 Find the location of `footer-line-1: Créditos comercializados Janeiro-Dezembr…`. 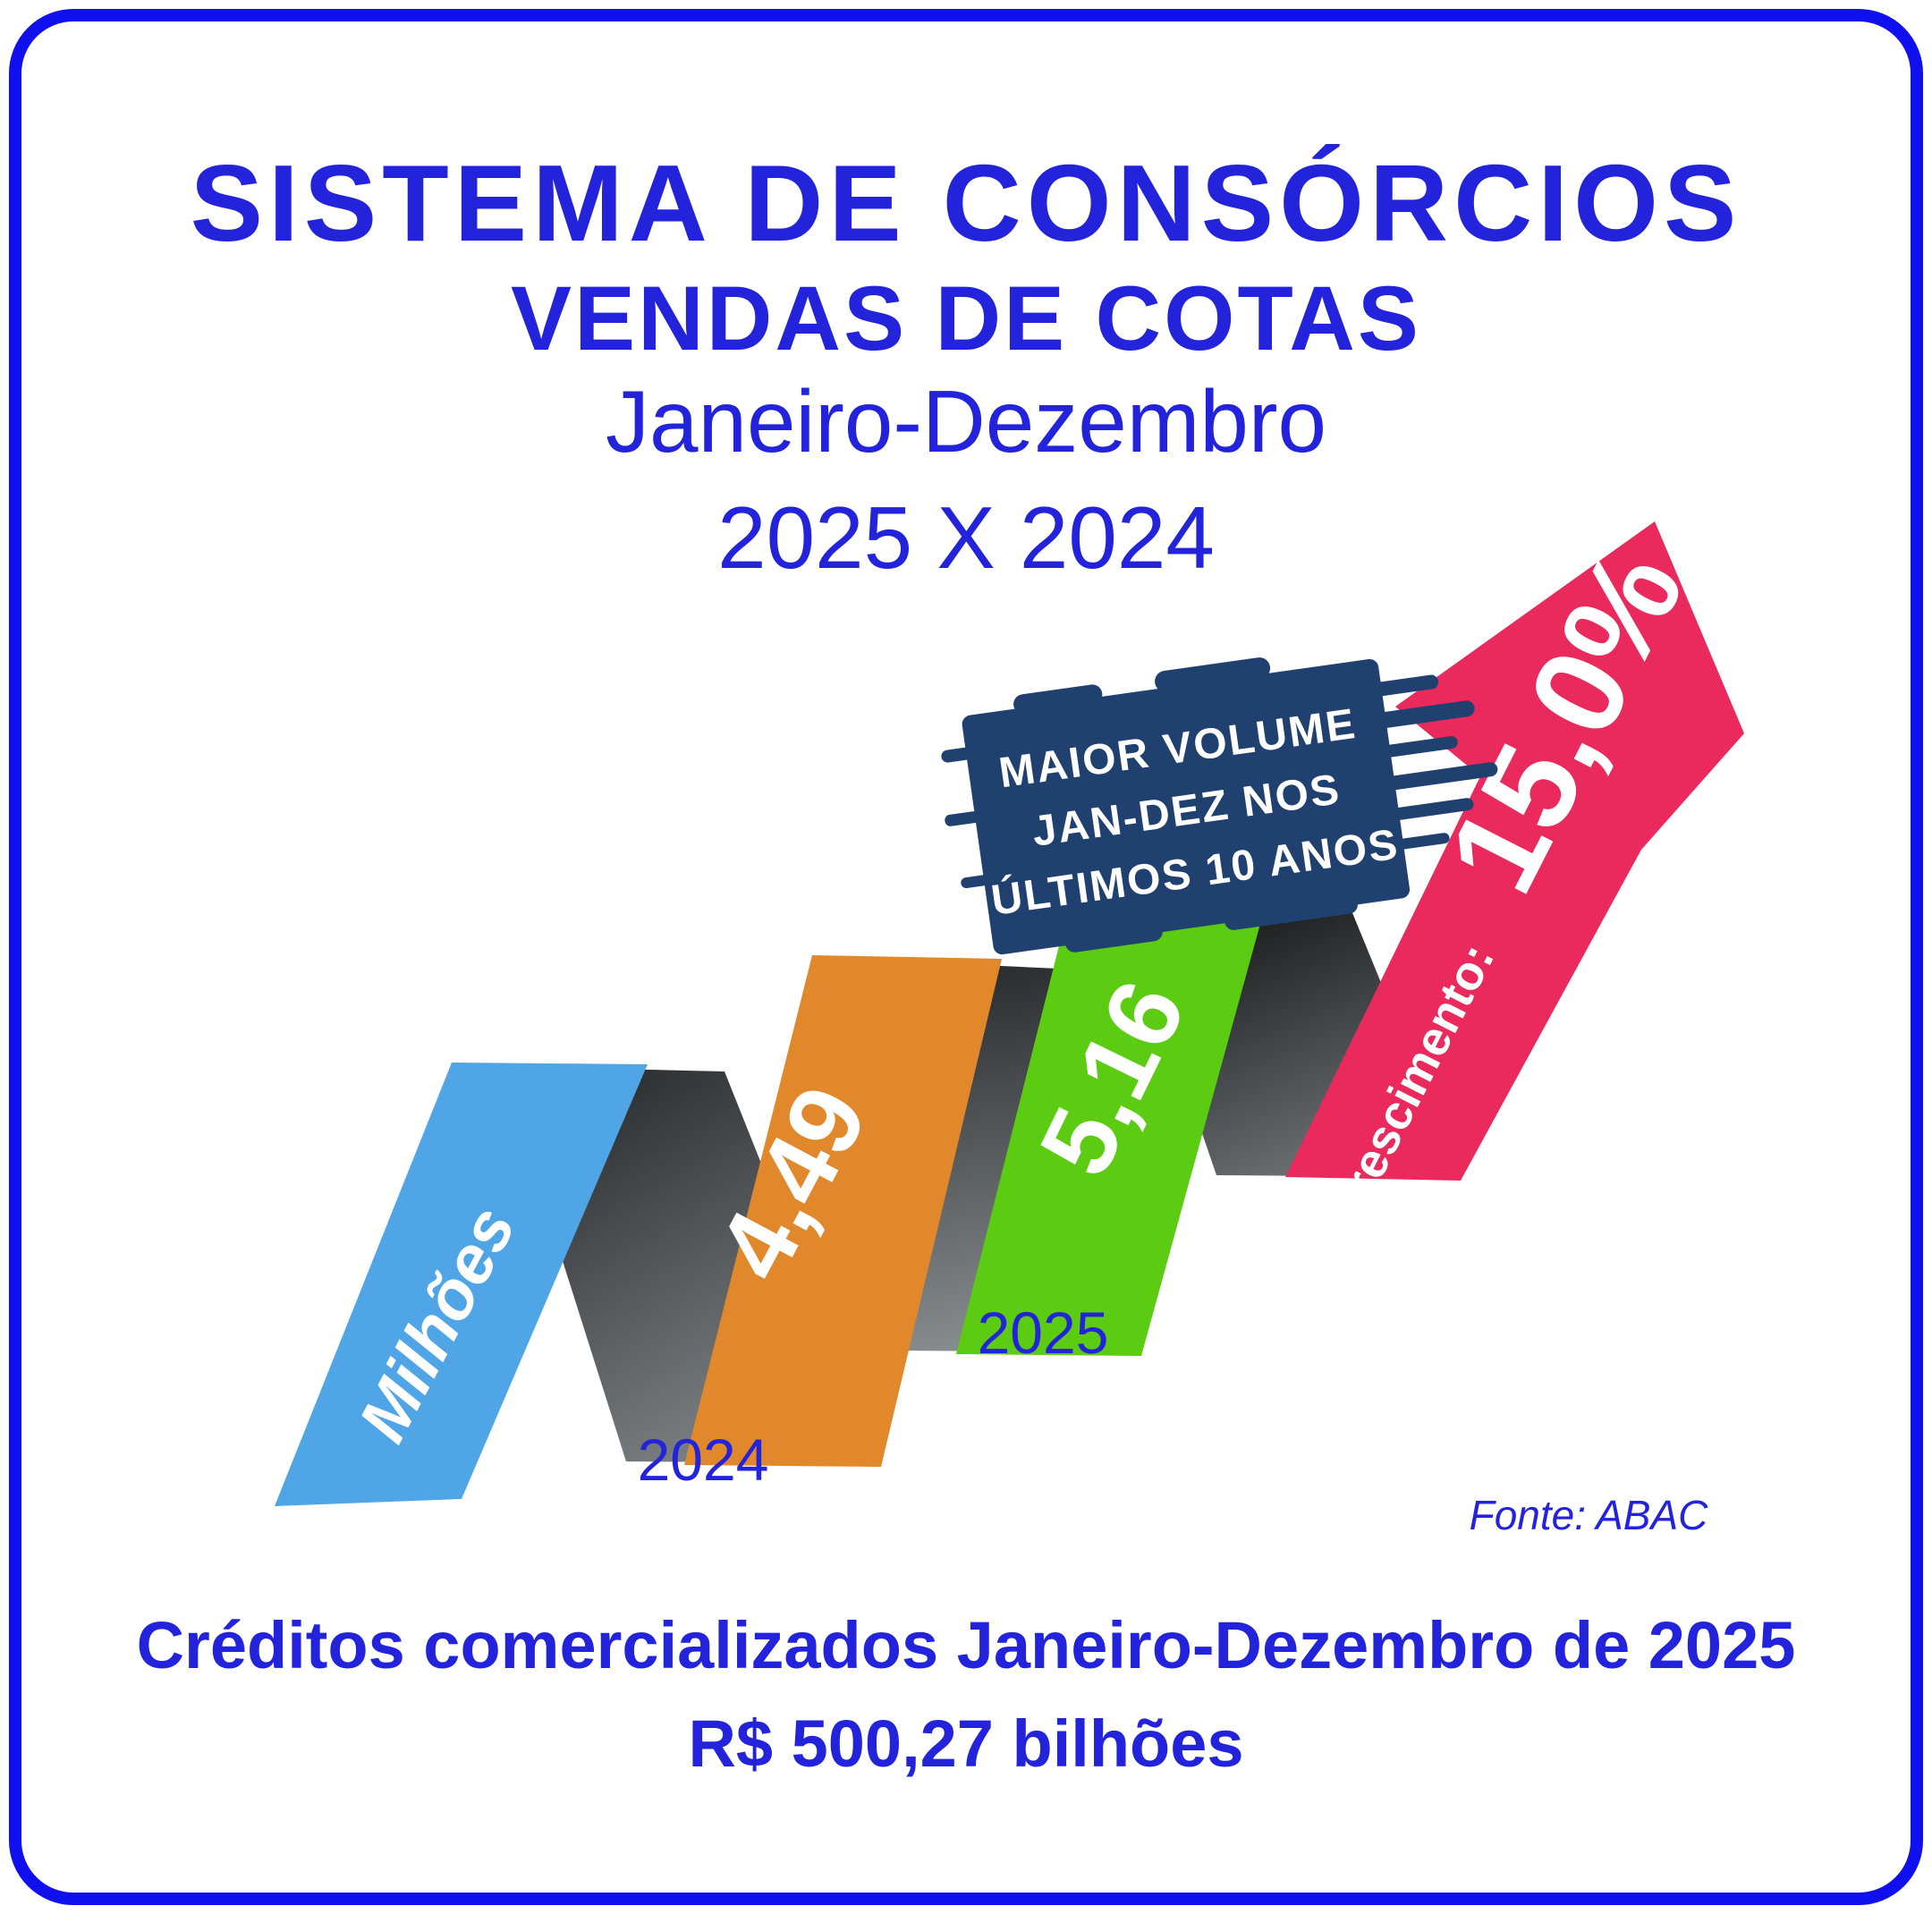

footer-line-1: Créditos comercializados Janeiro-Dezembr… is located at coordinates (966, 1645).